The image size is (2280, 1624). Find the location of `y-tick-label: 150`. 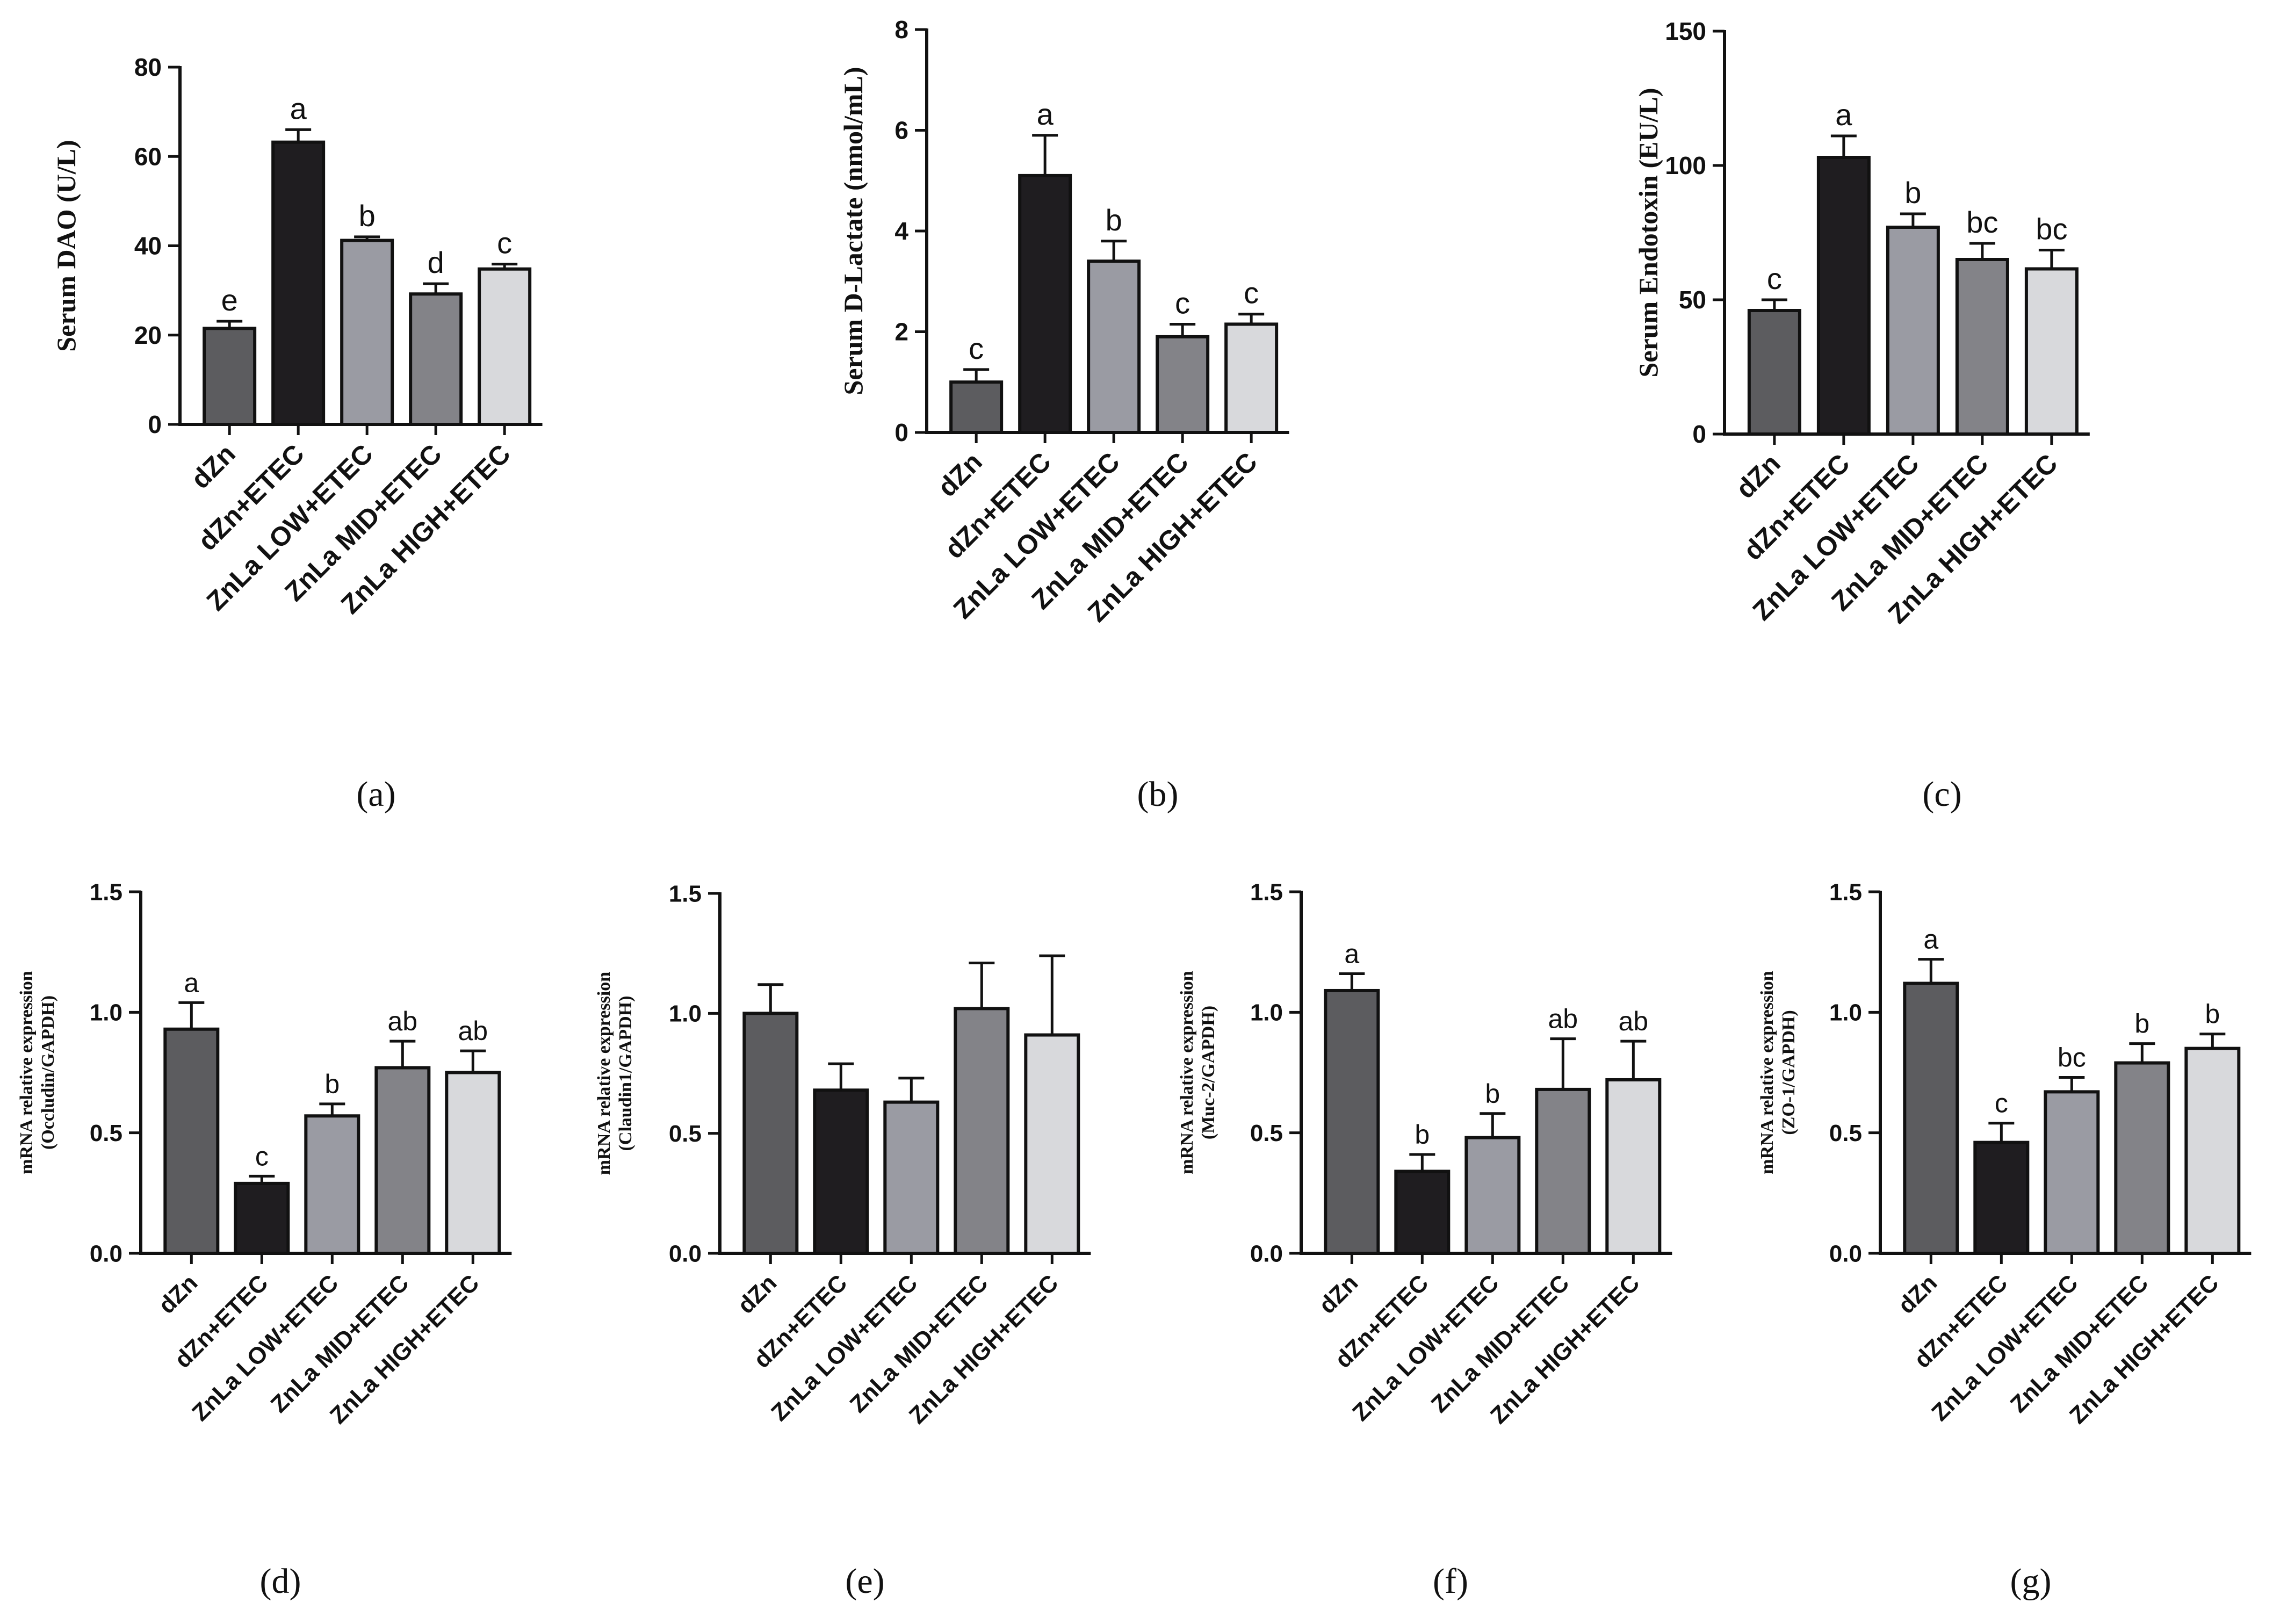

y-tick-label: 150 is located at coordinates (1685, 31).